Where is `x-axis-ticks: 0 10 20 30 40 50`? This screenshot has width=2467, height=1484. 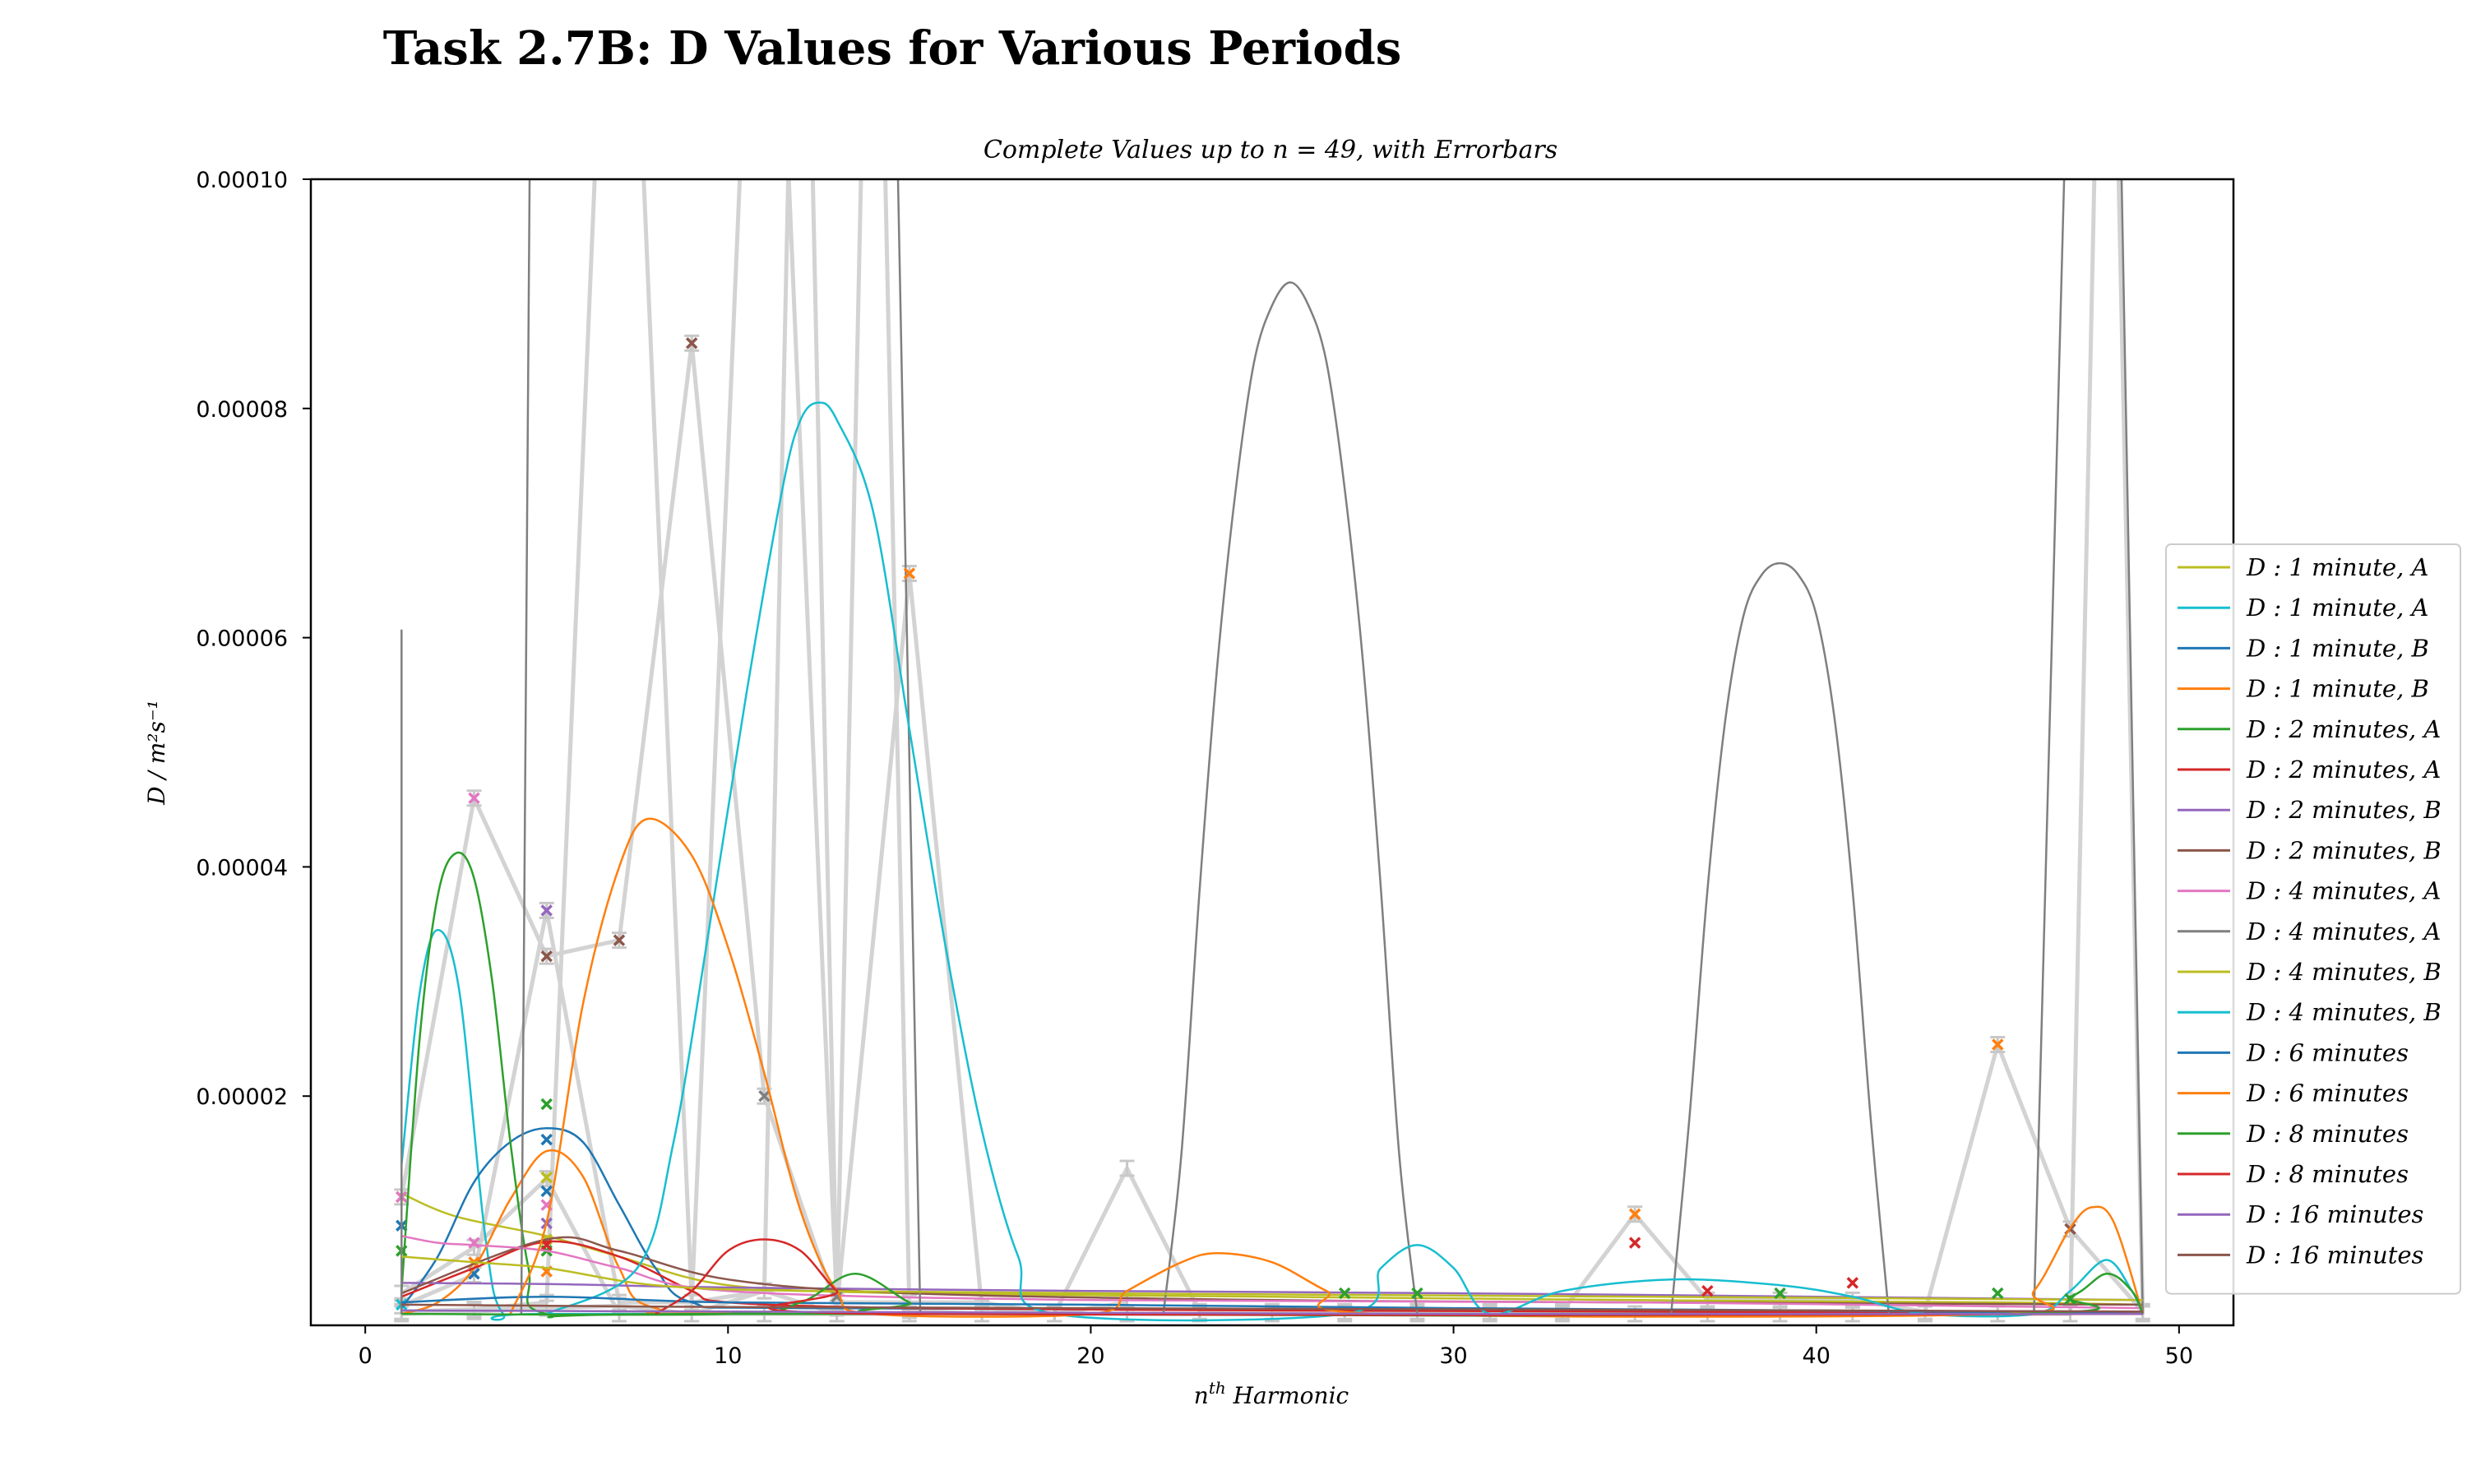
x-axis-ticks: 0 10 20 30 40 50 is located at coordinates (1276, 1347).